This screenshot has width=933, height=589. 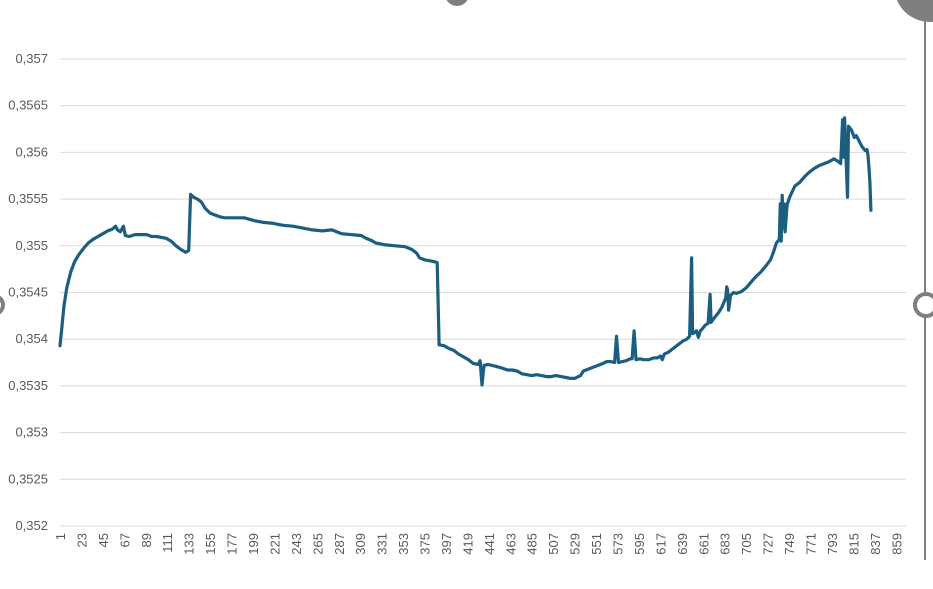 What do you see at coordinates (913, 11) in the screenshot?
I see `resize-handle-top-right` at bounding box center [913, 11].